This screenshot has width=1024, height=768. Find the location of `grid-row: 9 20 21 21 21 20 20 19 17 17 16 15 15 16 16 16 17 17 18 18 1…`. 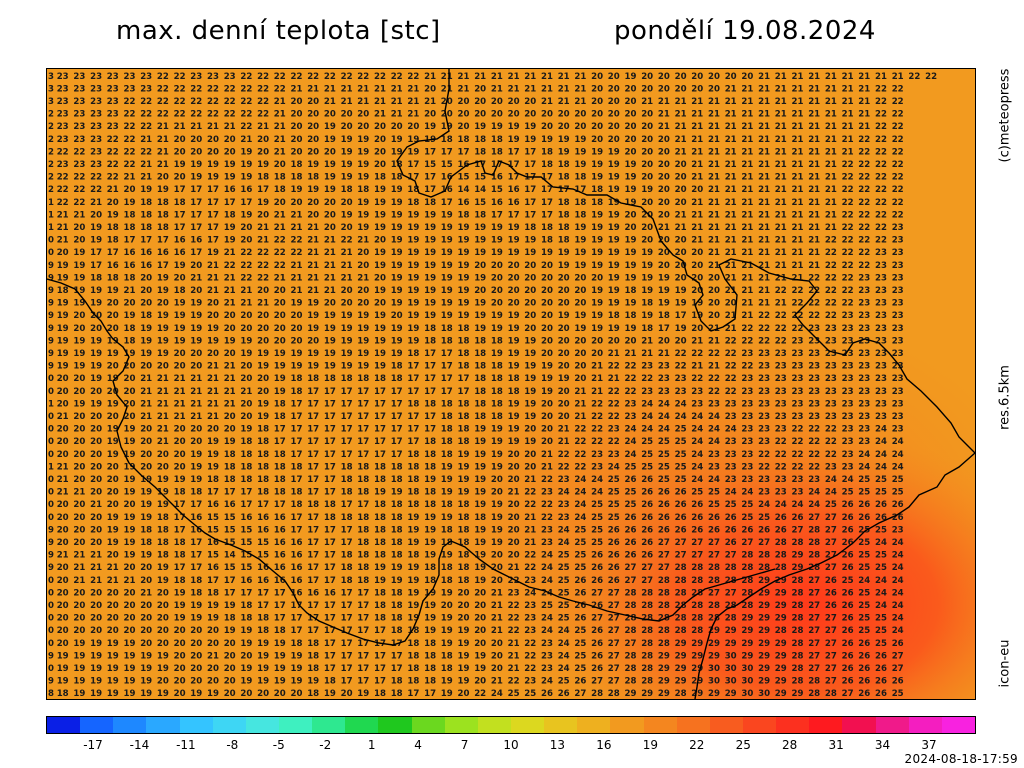

grid-row: 9 20 21 21 21 20 20 19 17 17 16 15 15 16 16 16 17 17 18 18 1… is located at coordinates (476, 568).